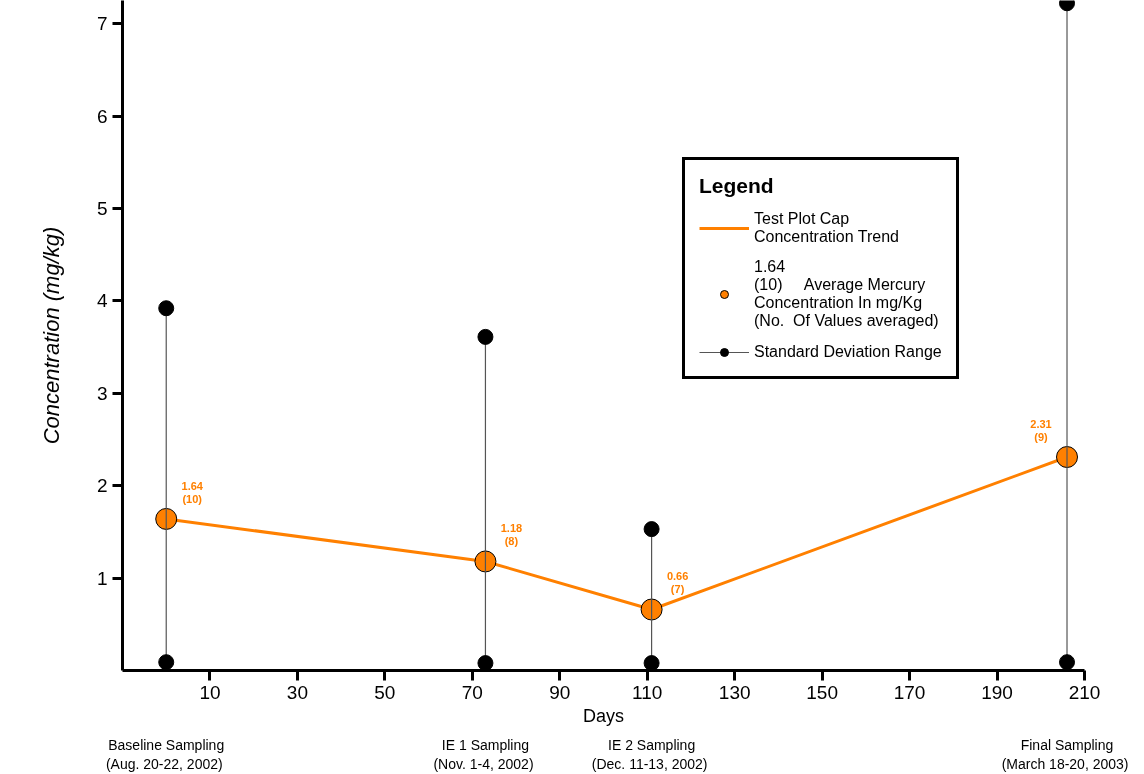 The width and height of the screenshot is (1144, 774). Describe the element at coordinates (102, 393) in the screenshot. I see `y-tick-label: 3` at that location.